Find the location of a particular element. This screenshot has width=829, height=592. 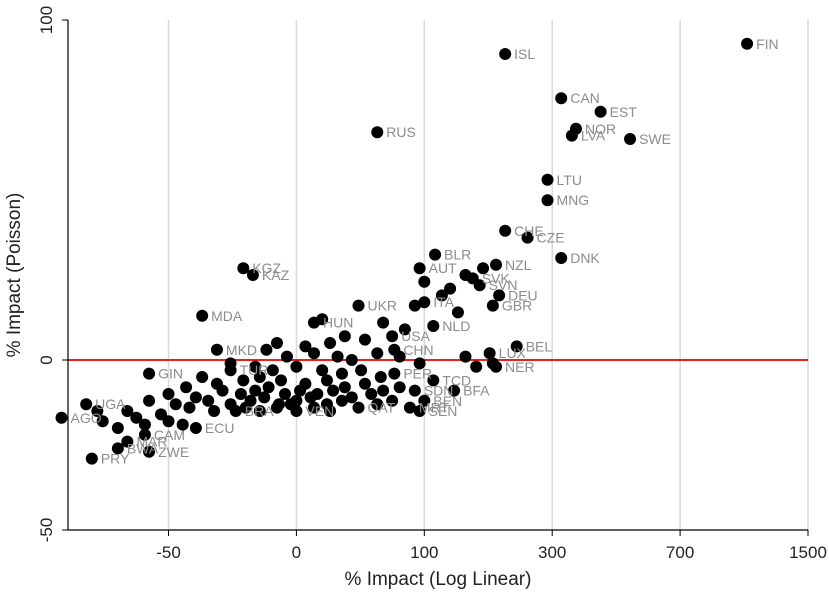

y-axis-title: % Impact (Poisson) is located at coordinates (14, 275).